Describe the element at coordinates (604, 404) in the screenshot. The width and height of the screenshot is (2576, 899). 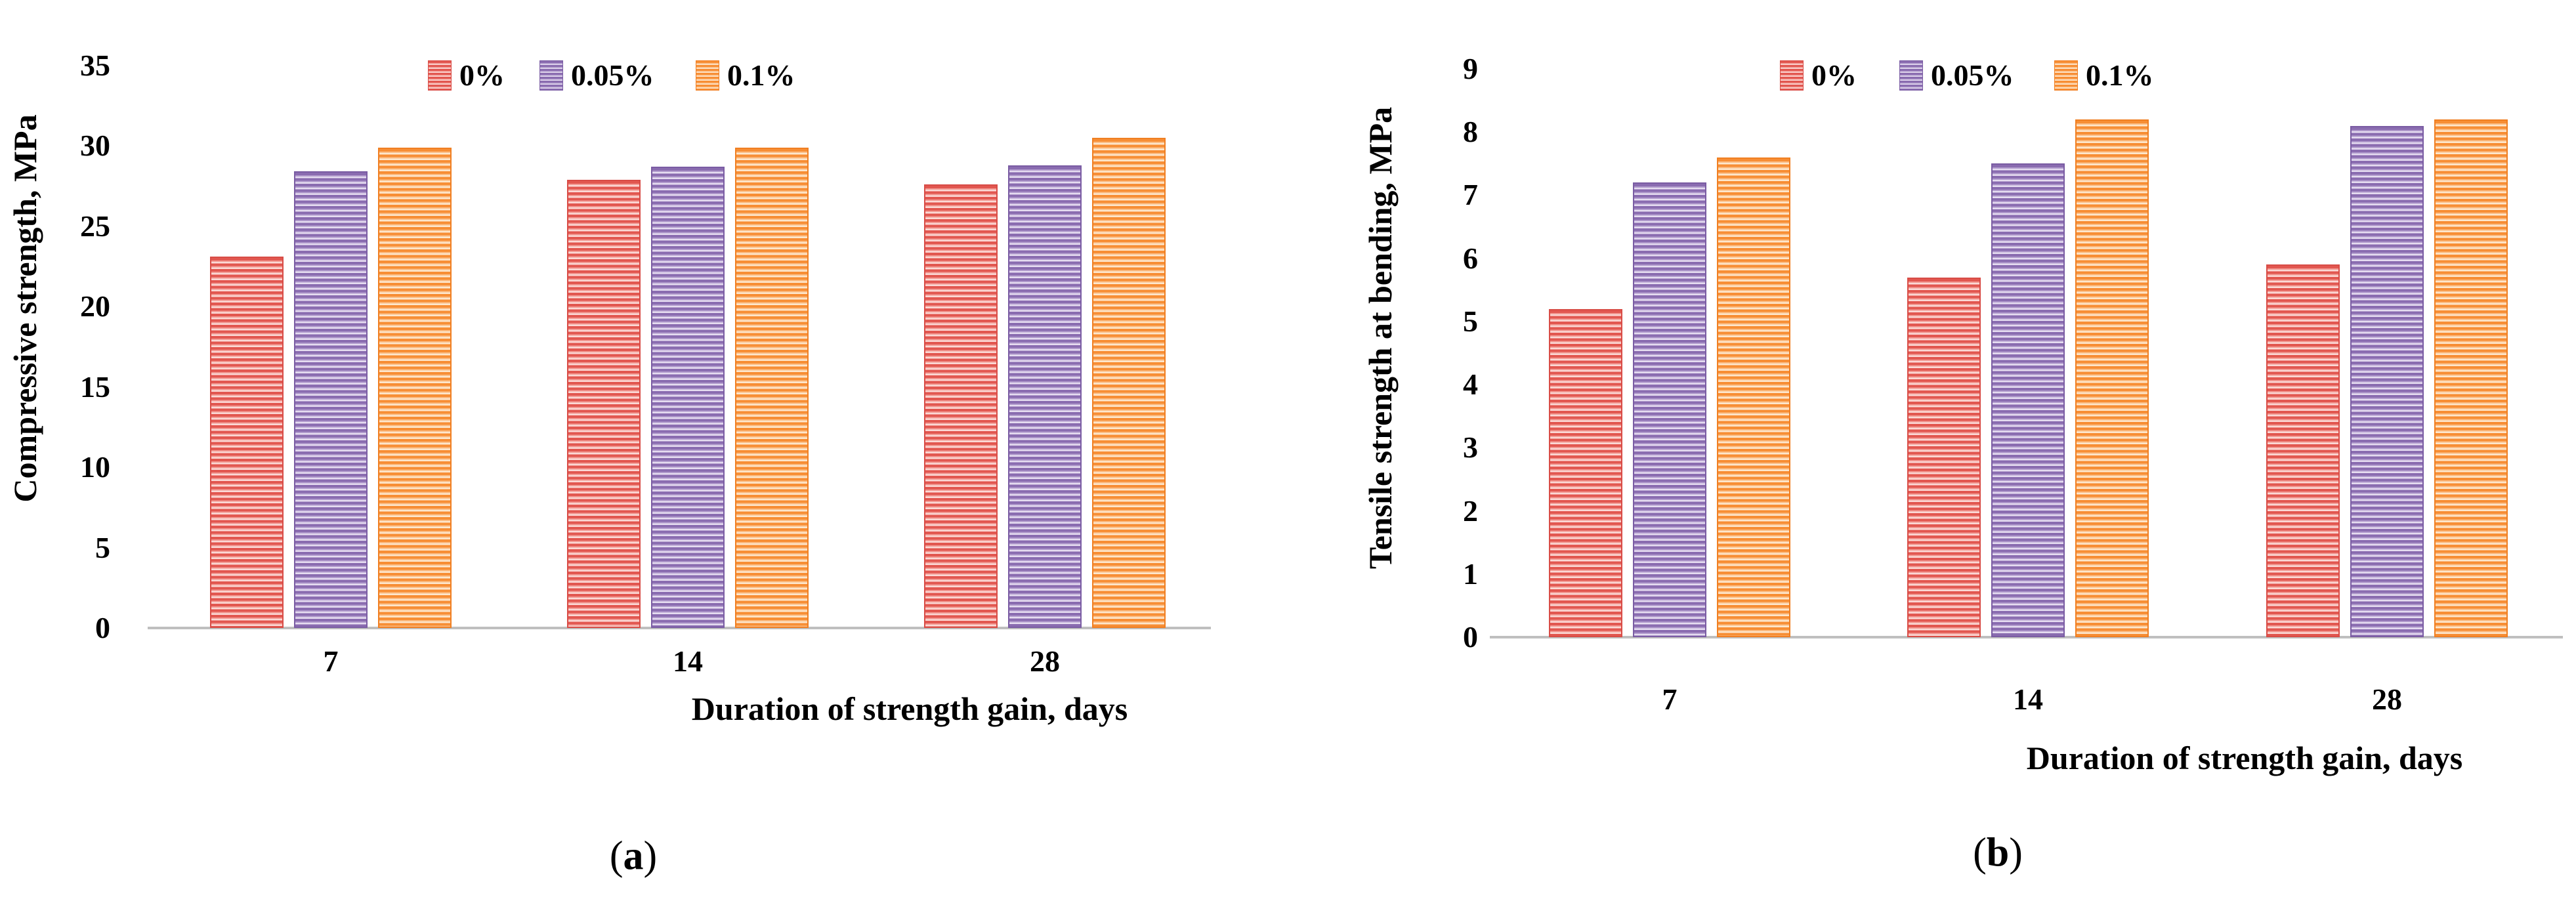
I see `bar-a-14d-0%` at that location.